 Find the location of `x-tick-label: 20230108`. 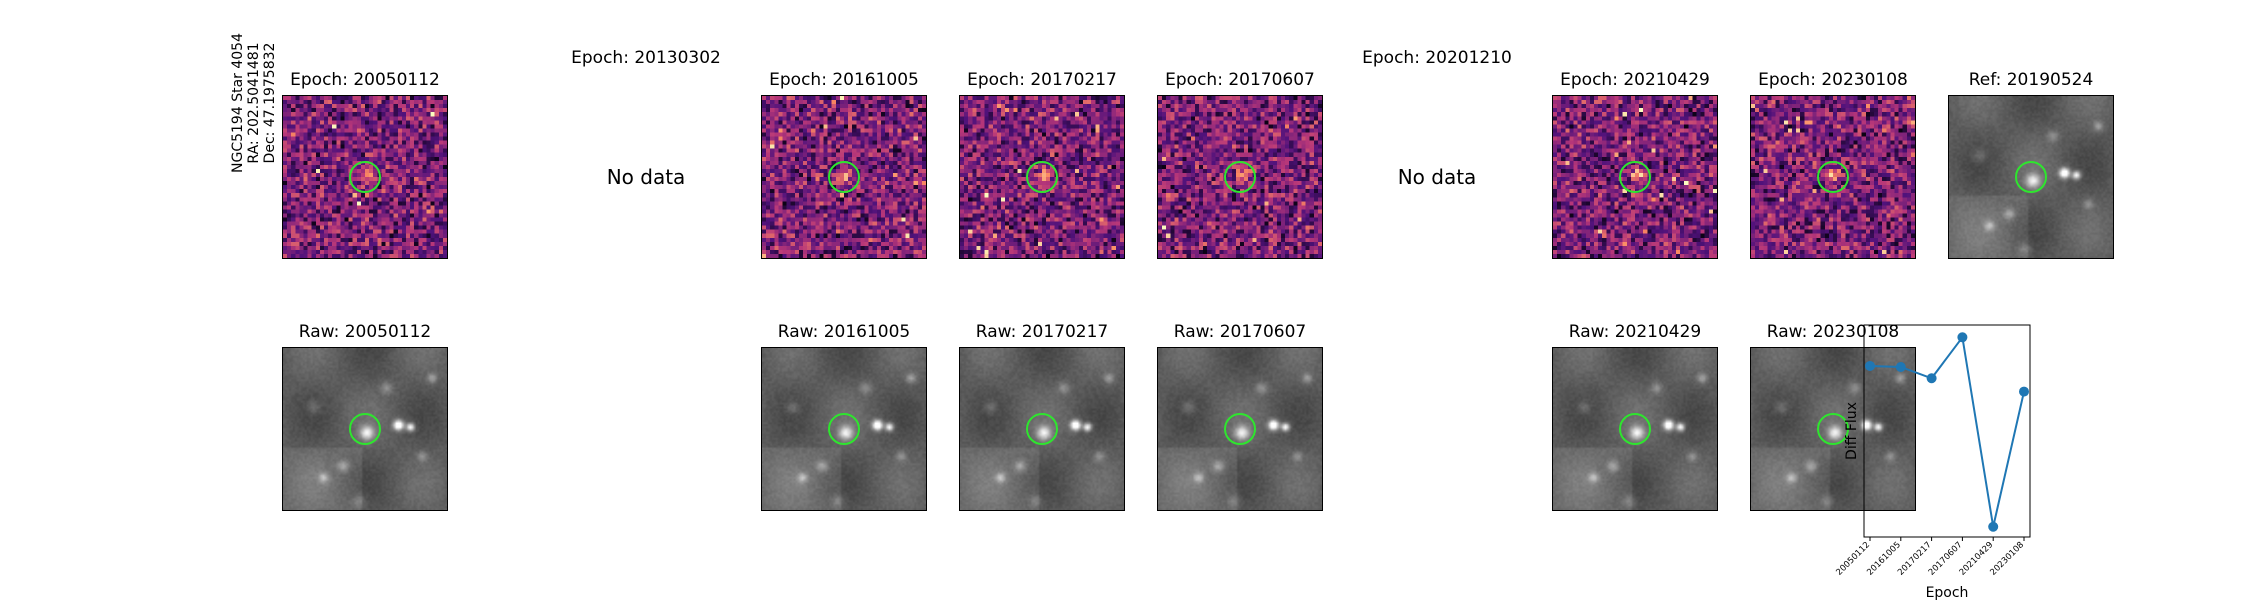

x-tick-label: 20230108 is located at coordinates (2007, 559).